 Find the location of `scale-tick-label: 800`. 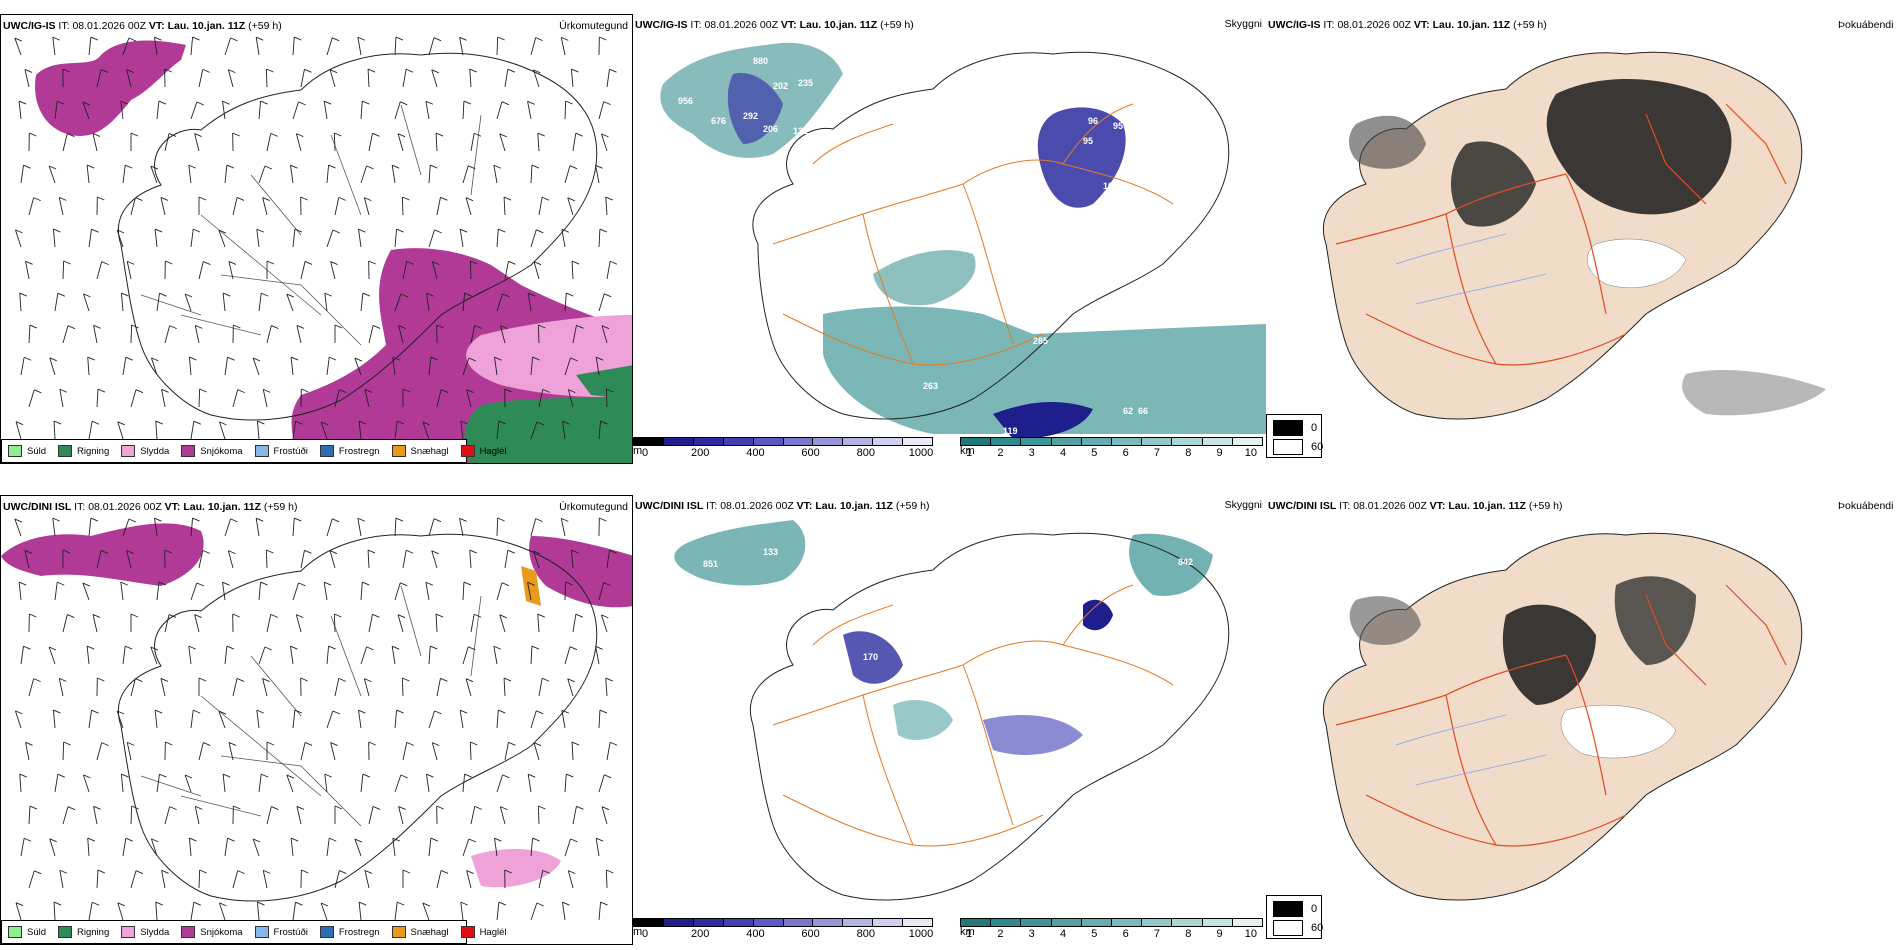

scale-tick-label: 800 is located at coordinates (865, 453).